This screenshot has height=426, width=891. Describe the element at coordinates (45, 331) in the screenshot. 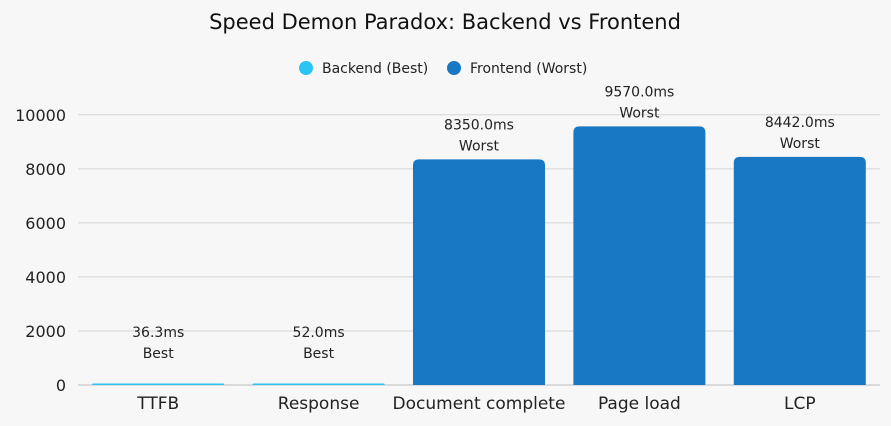

I see `y-tick-label: 2000` at that location.